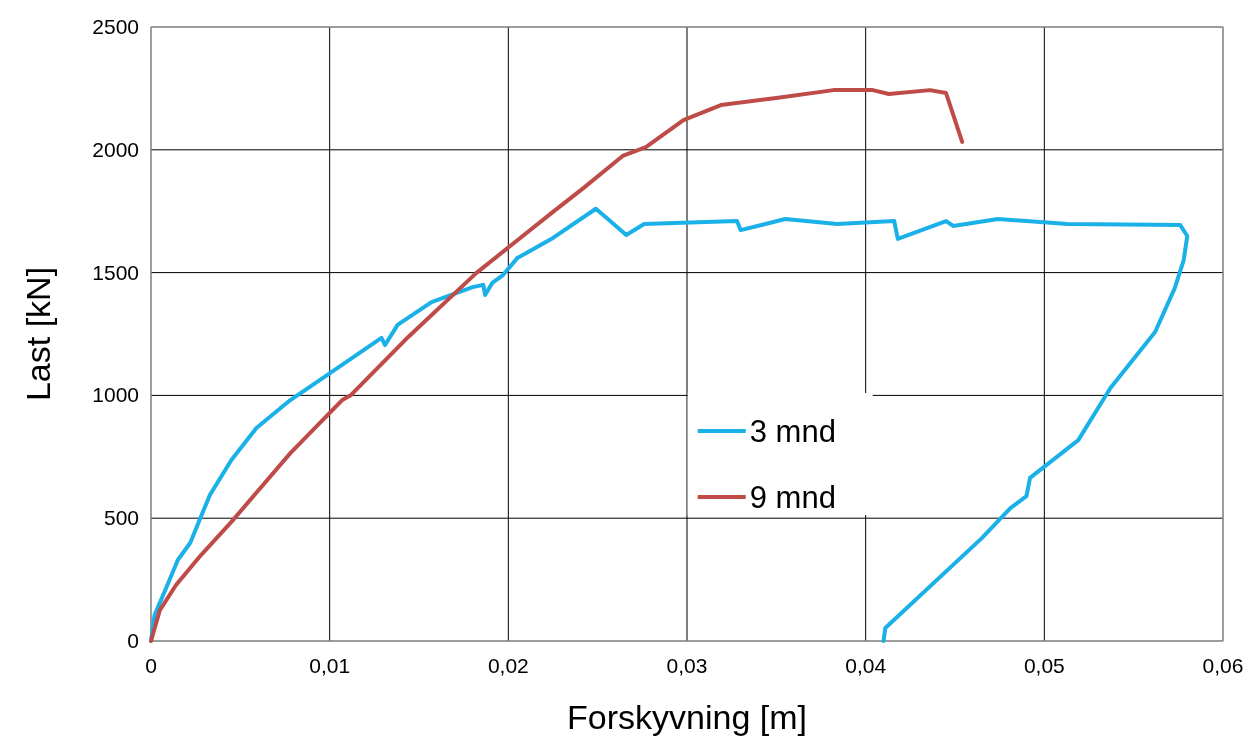 The height and width of the screenshot is (749, 1251). I want to click on legend-label: 9 mnd, so click(792, 497).